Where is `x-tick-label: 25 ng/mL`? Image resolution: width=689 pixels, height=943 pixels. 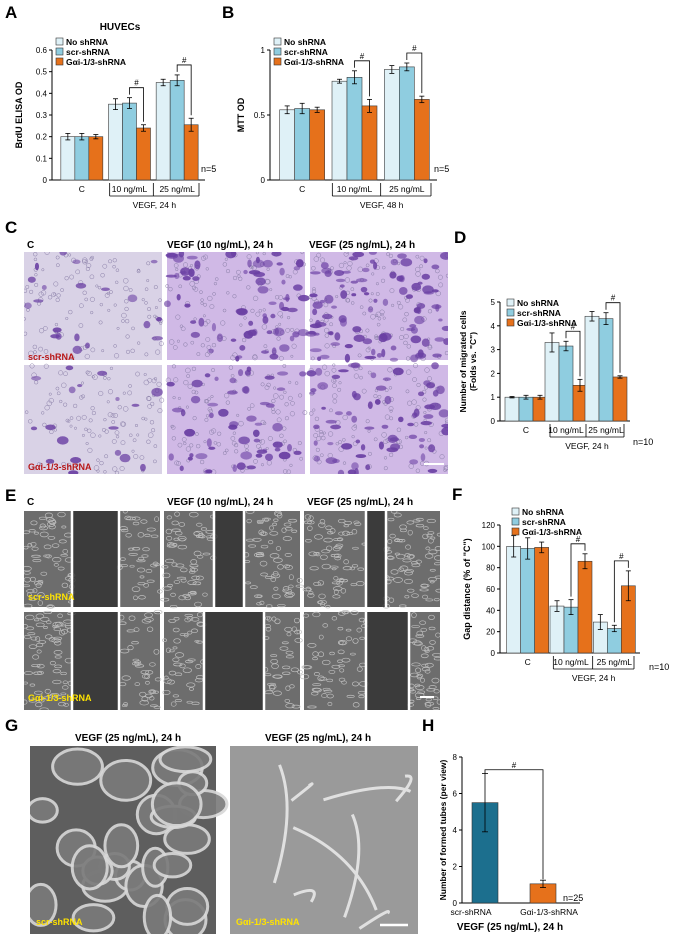
x-tick-label: 25 ng/mL is located at coordinates (606, 430).